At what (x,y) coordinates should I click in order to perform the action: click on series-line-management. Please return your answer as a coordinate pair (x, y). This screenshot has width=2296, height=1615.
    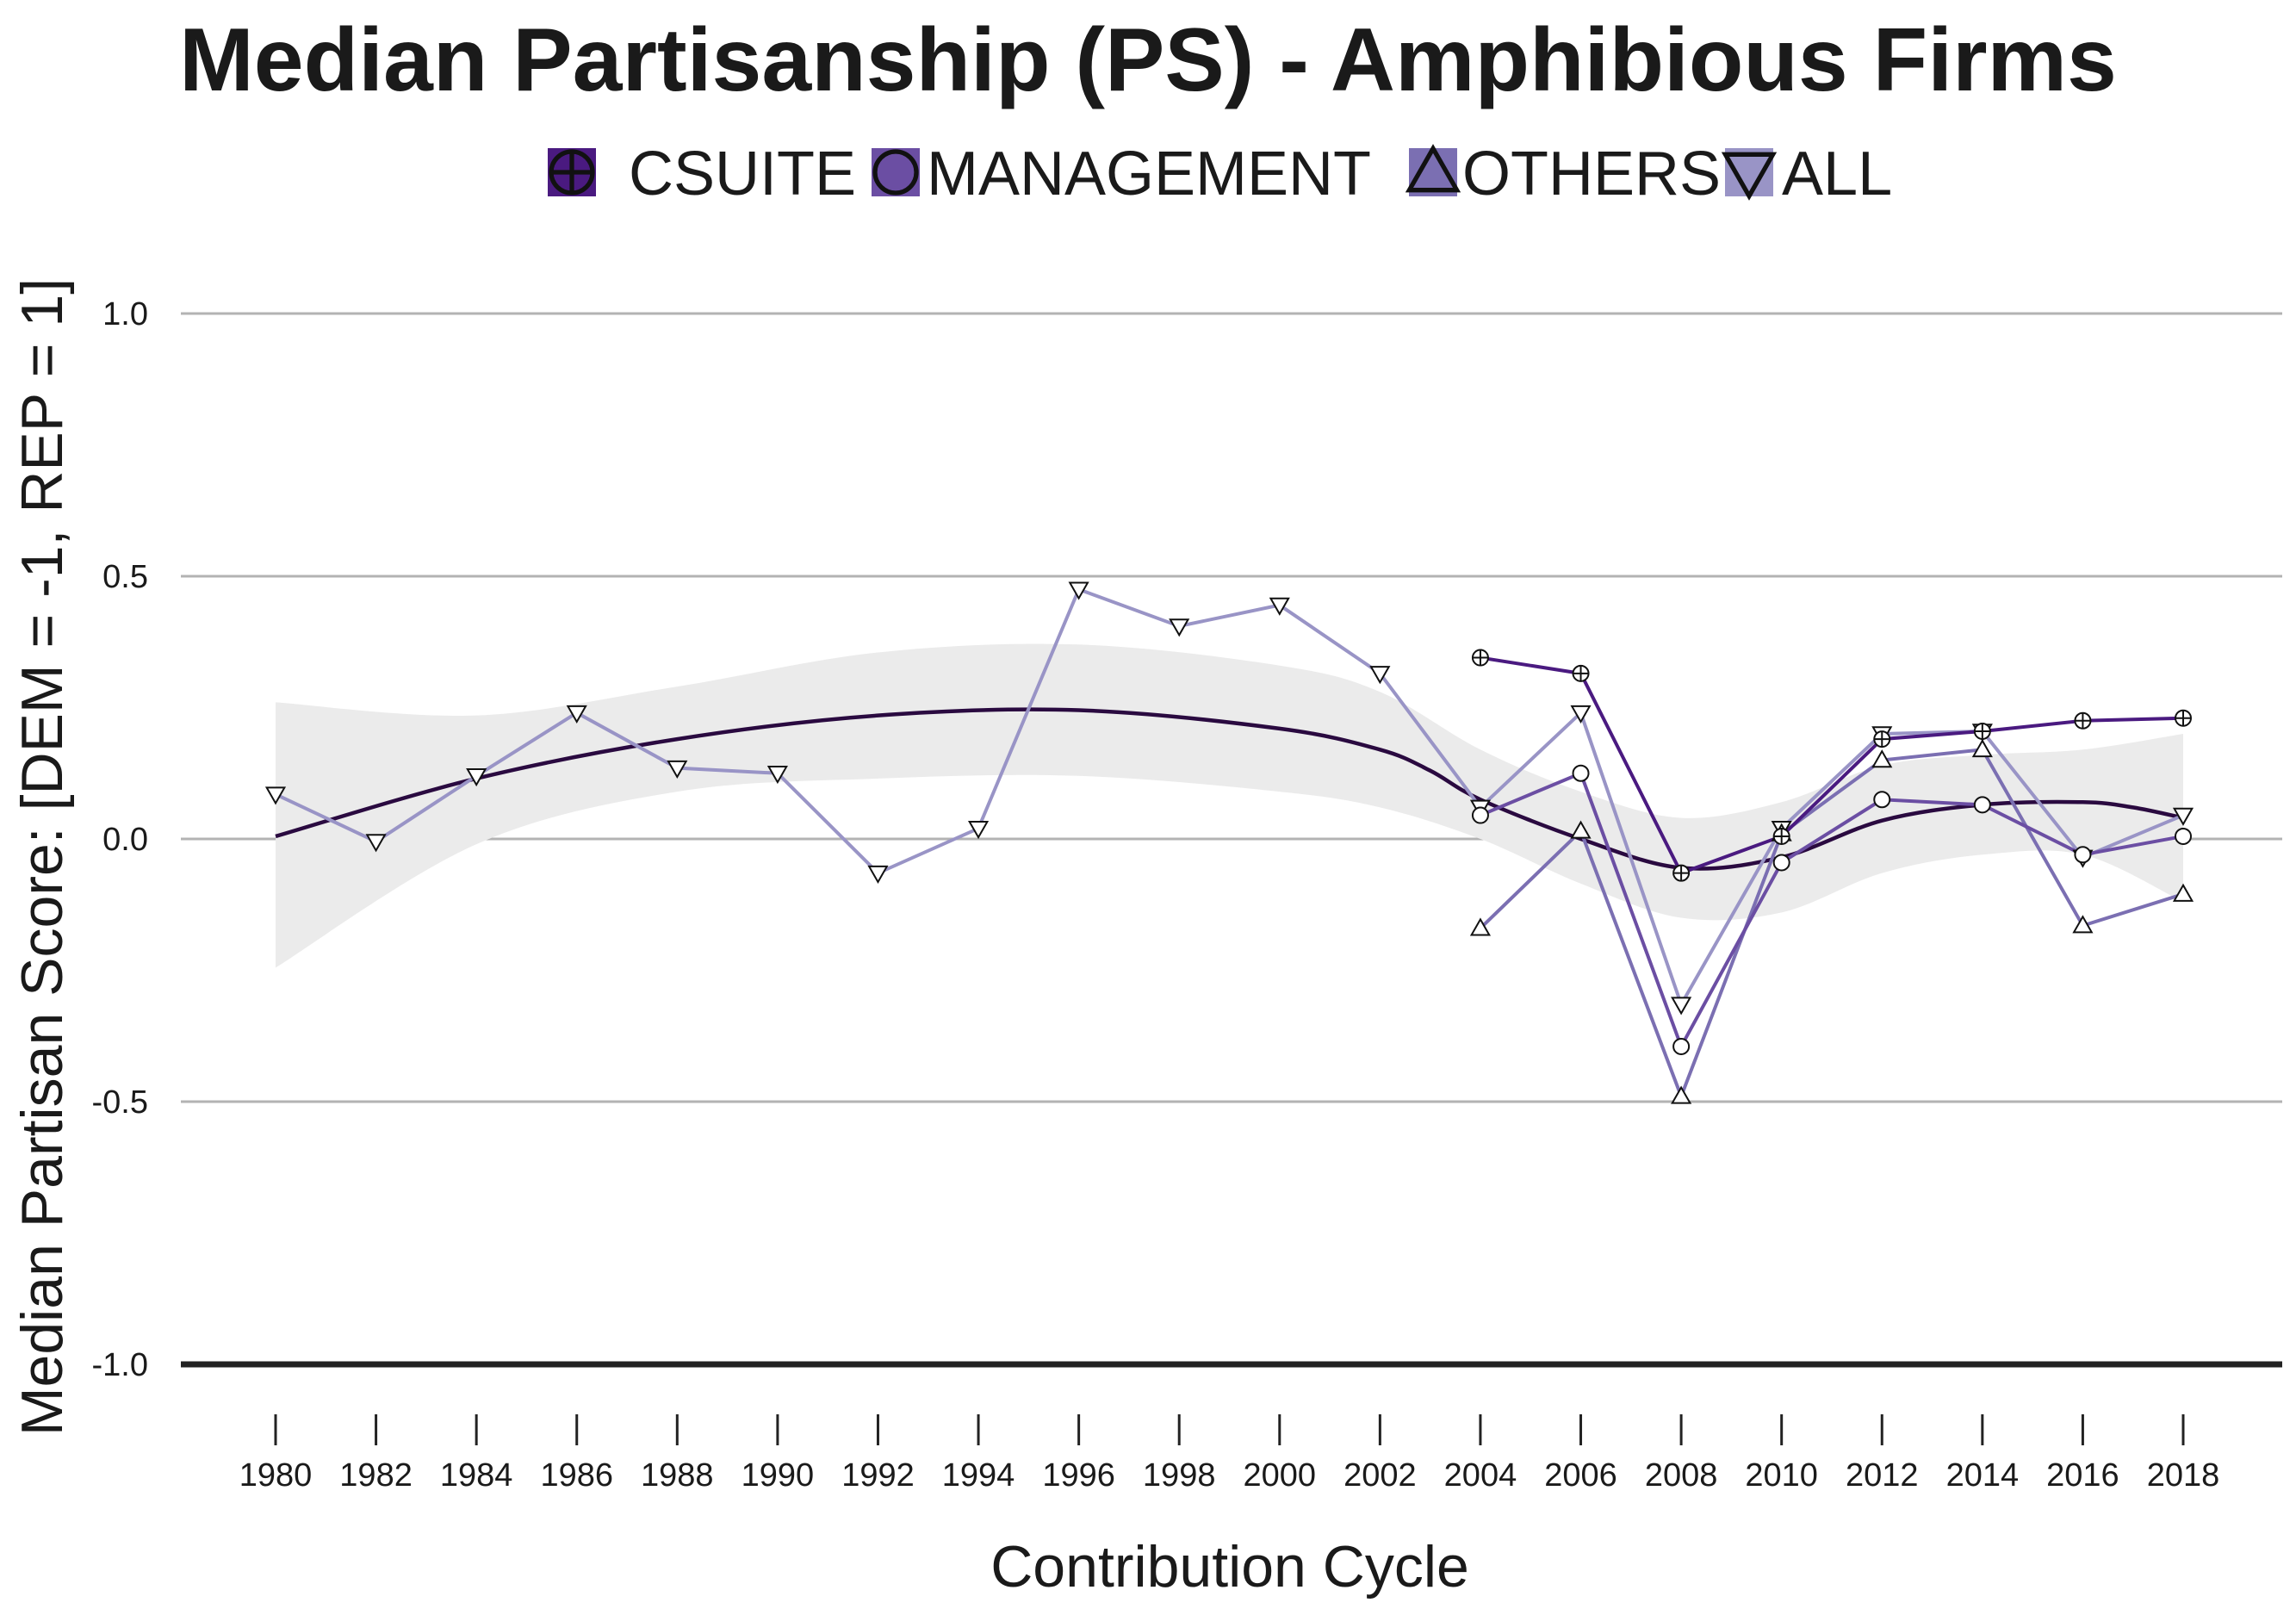
    Looking at the image, I should click on (1832, 911).